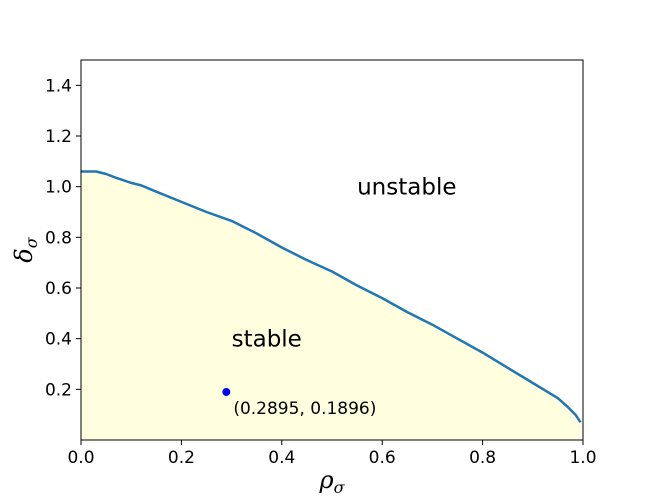 This screenshot has height=504, width=648. Describe the element at coordinates (58, 86) in the screenshot. I see `y-tick-label: 1.4` at that location.